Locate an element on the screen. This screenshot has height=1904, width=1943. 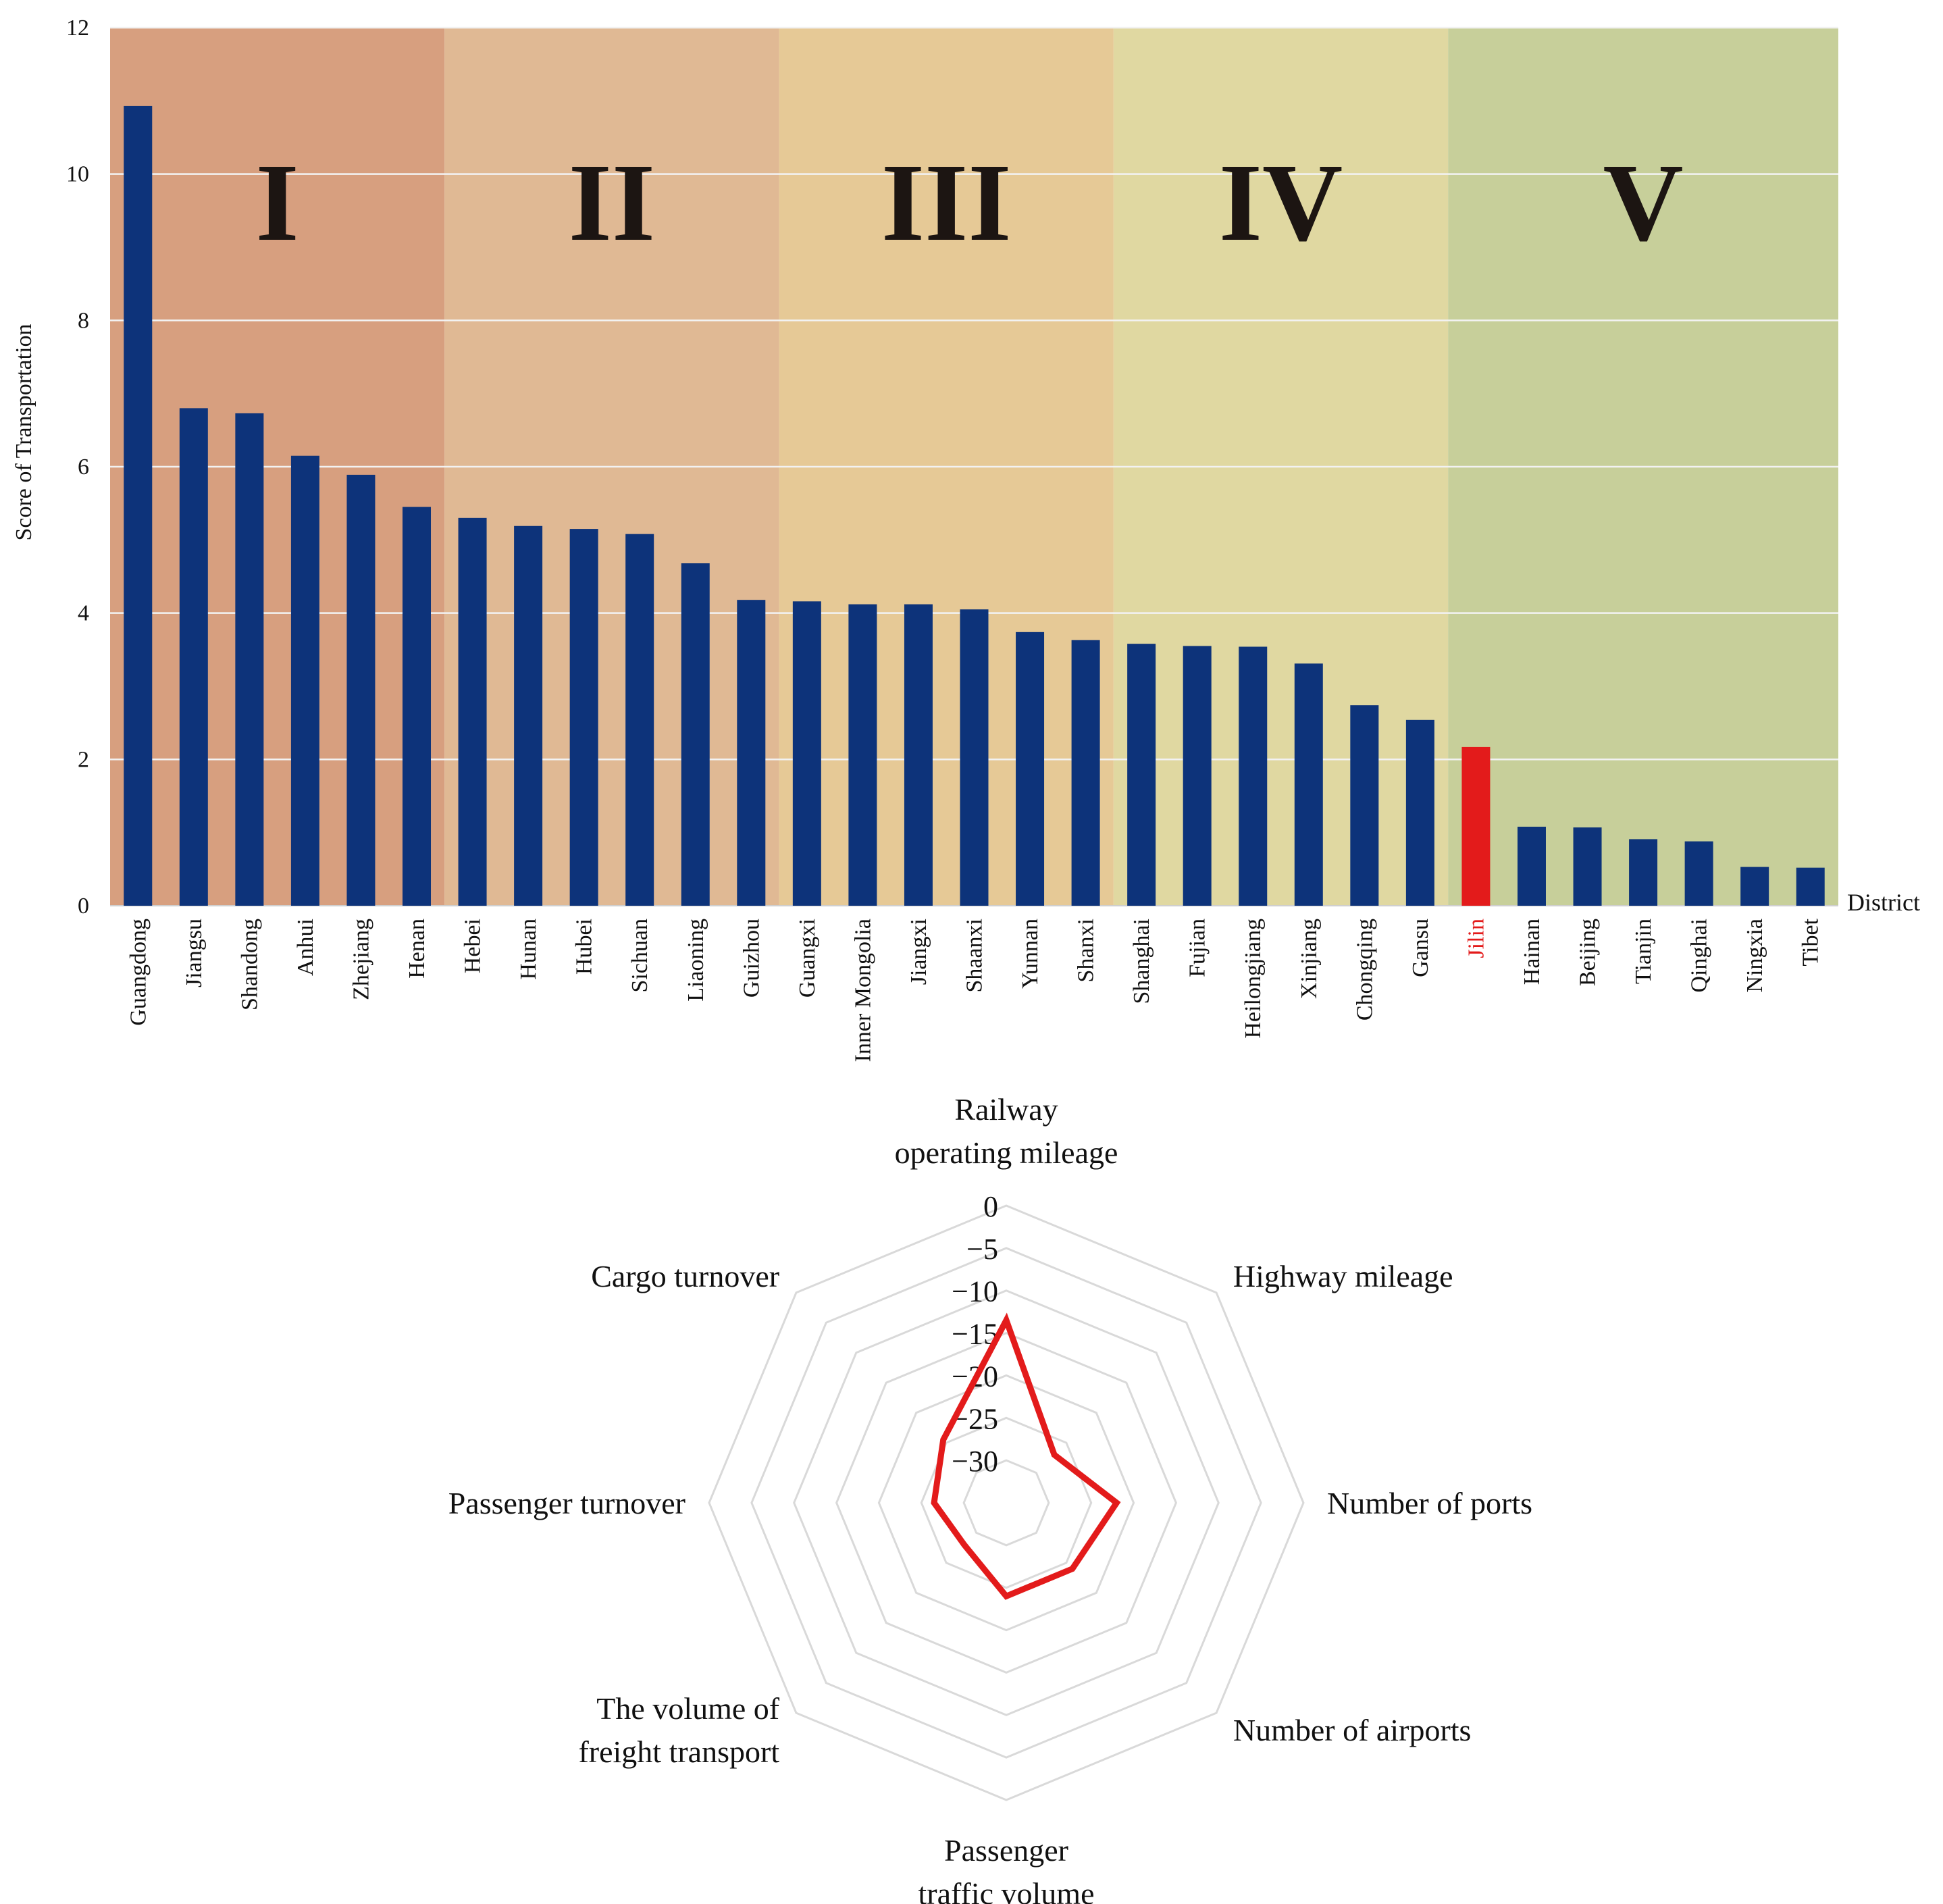
group-label-ii: II is located at coordinates (612, 202).